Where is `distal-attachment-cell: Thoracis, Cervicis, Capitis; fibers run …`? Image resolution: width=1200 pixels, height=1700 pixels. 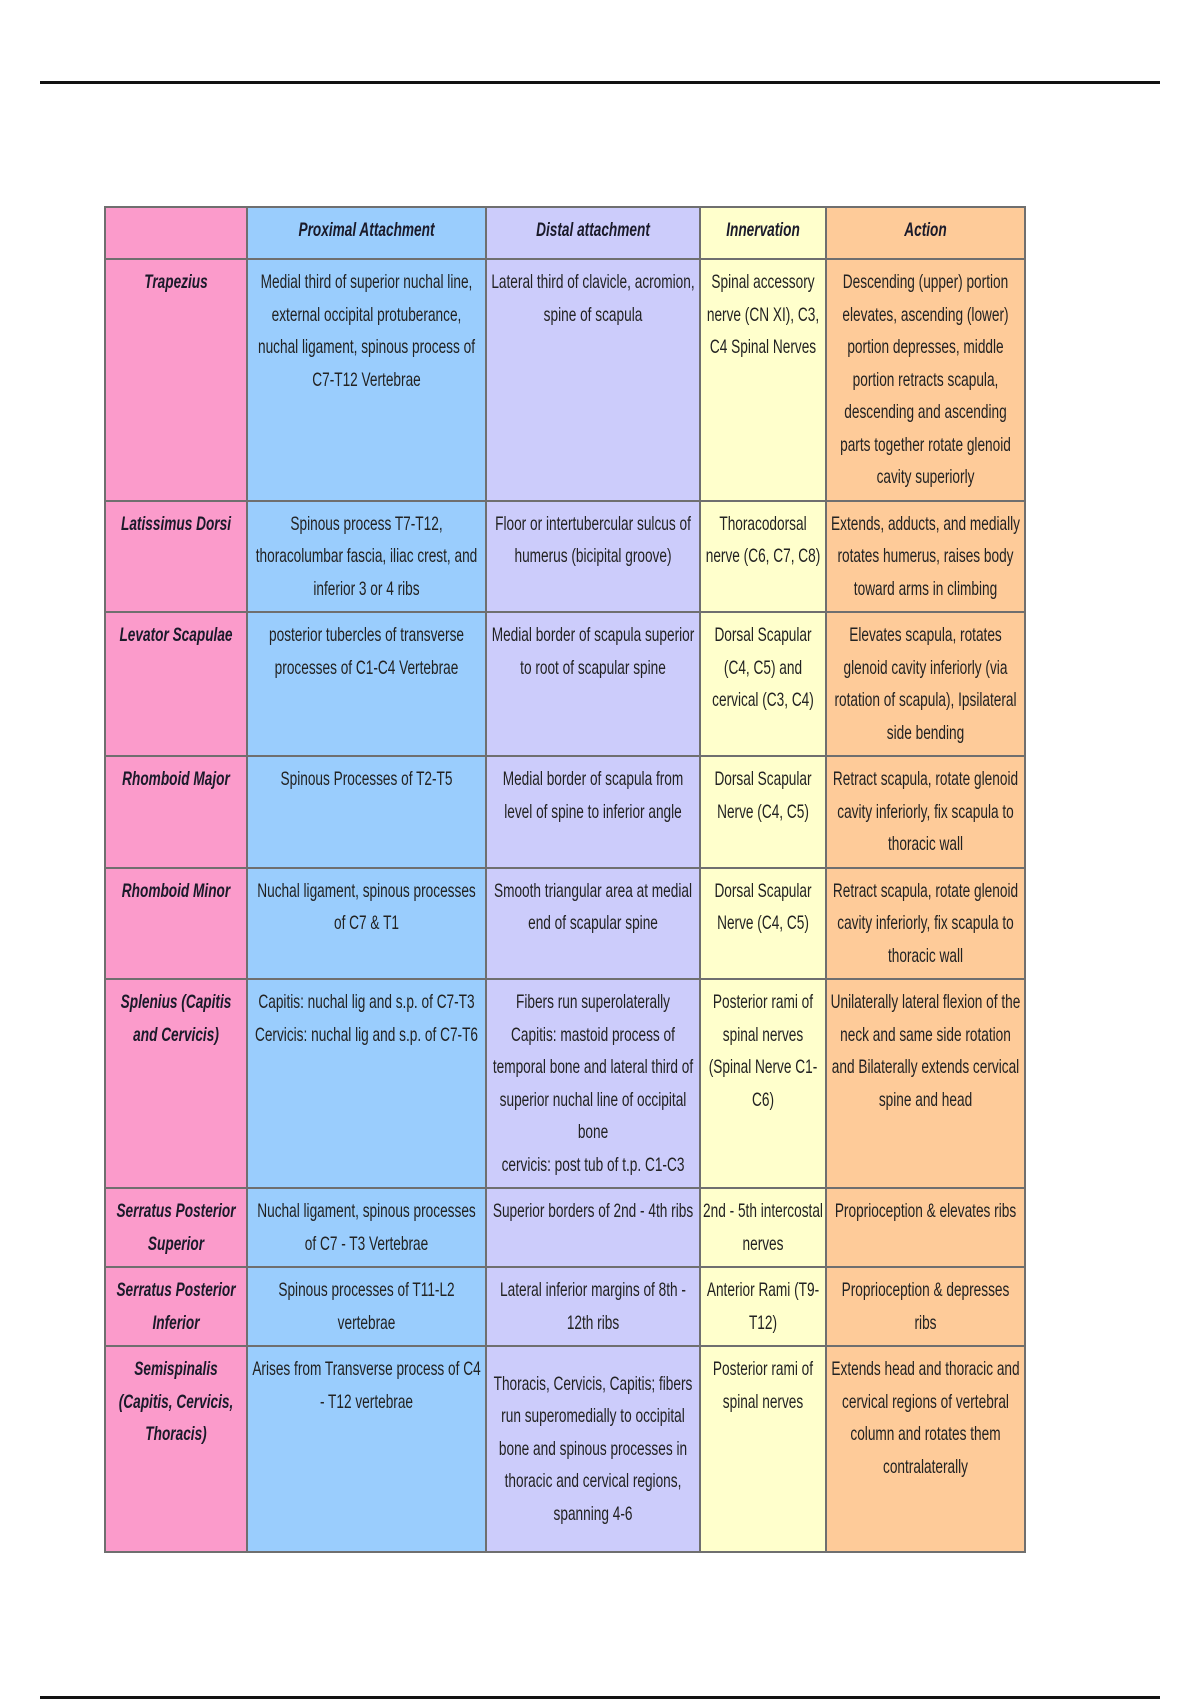
distal-attachment-cell: Thoracis, Cervicis, Capitis; fibers run … is located at coordinates (593, 1449).